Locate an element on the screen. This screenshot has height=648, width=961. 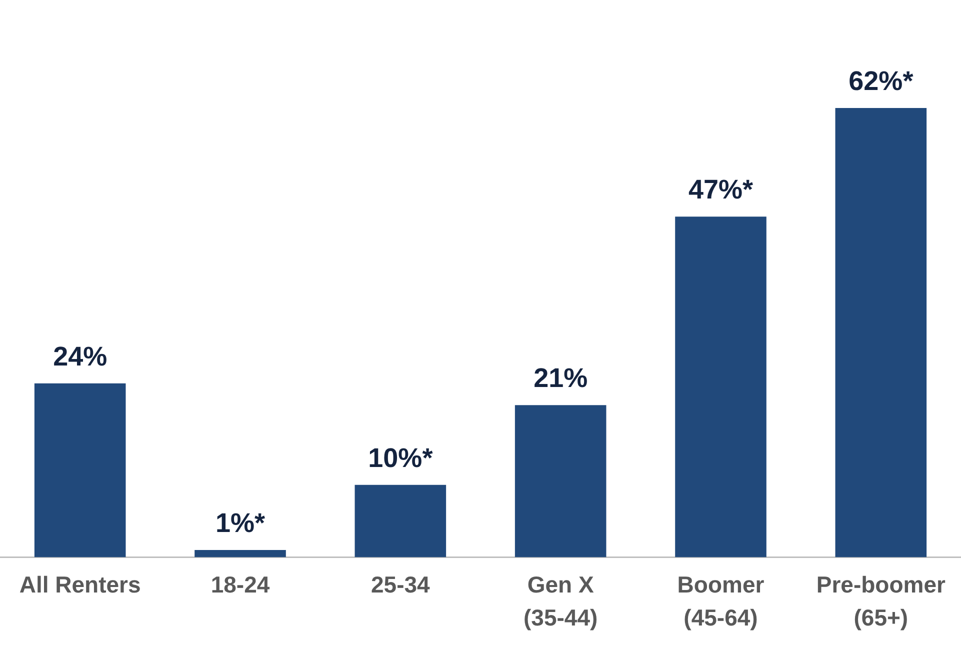
x-tick-label: Pre-boomer (65+) is located at coordinates (881, 601).